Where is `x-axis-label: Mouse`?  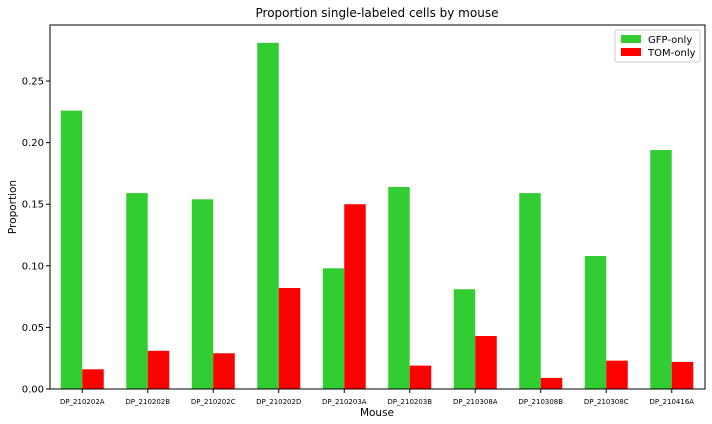
x-axis-label: Mouse is located at coordinates (377, 413).